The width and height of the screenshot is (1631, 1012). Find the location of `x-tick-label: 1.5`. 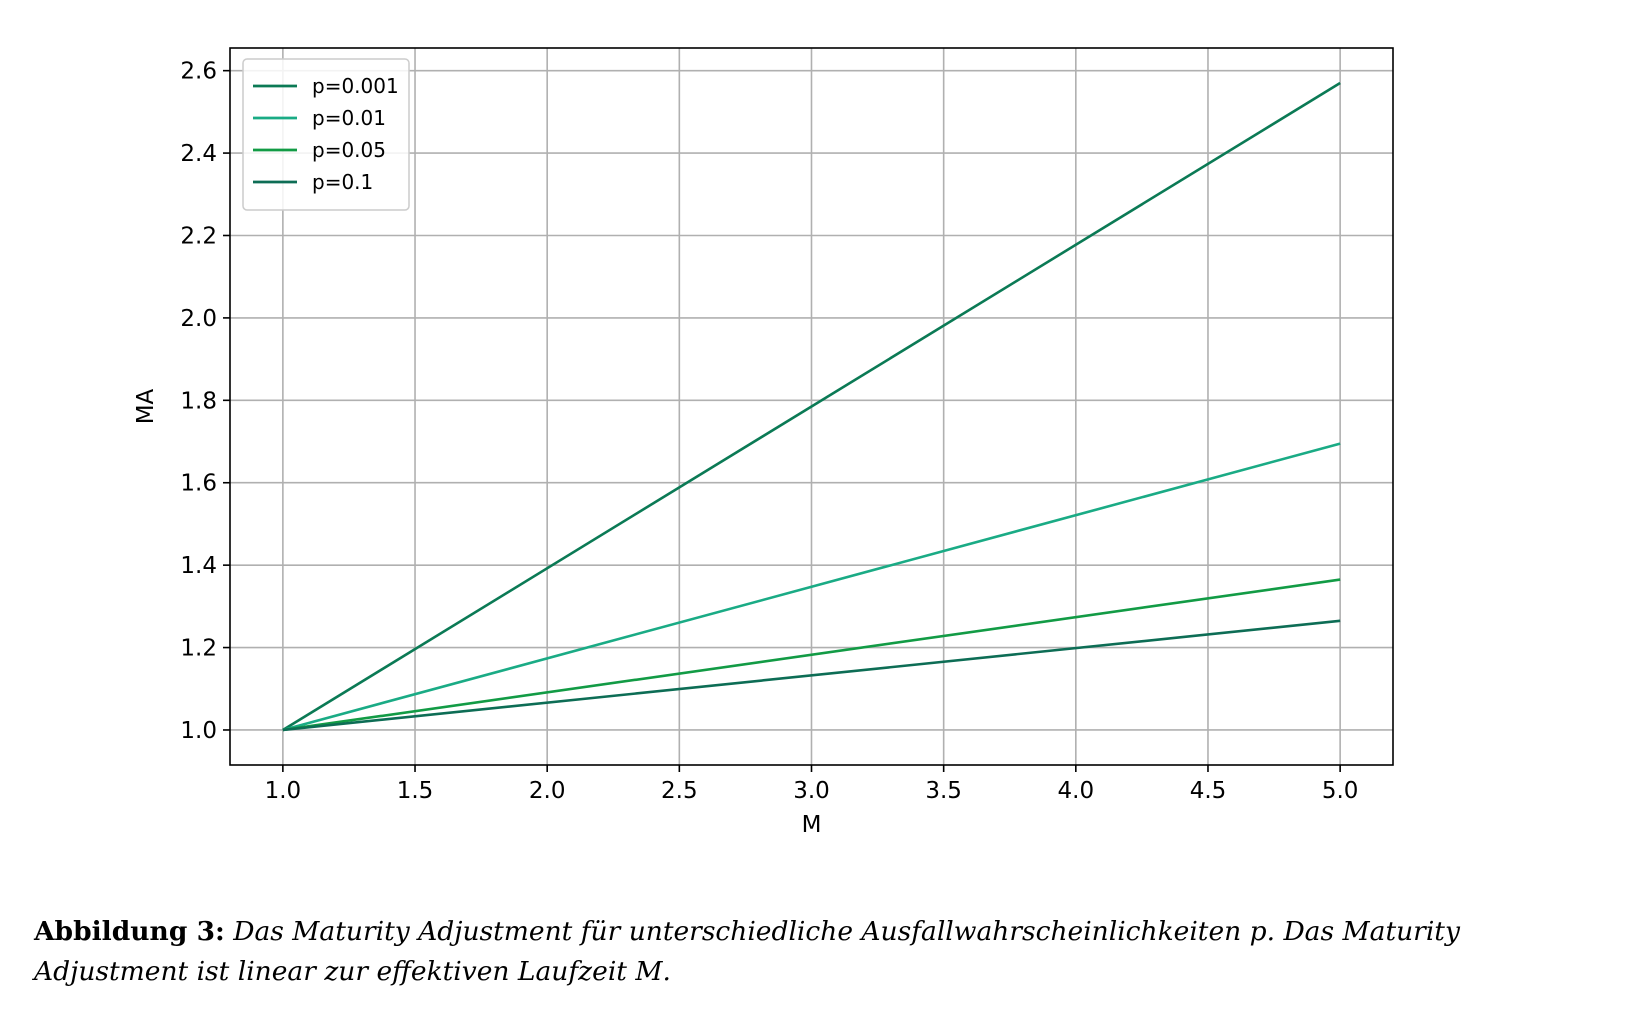

x-tick-label: 1.5 is located at coordinates (415, 791).